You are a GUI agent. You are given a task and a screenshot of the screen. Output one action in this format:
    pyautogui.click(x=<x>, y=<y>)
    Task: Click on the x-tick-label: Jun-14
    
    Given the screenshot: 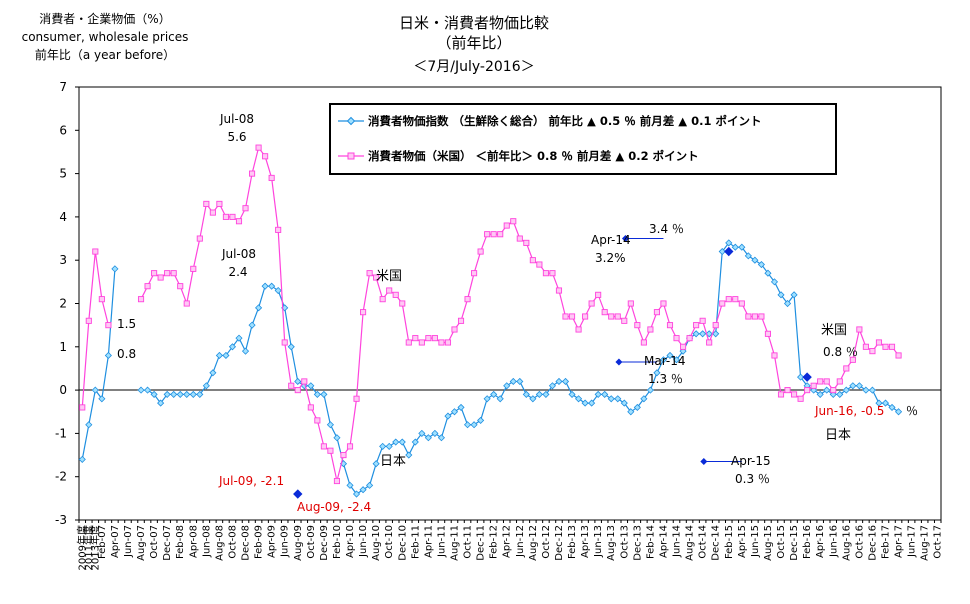 What is the action you would take?
    pyautogui.click(x=677, y=541)
    